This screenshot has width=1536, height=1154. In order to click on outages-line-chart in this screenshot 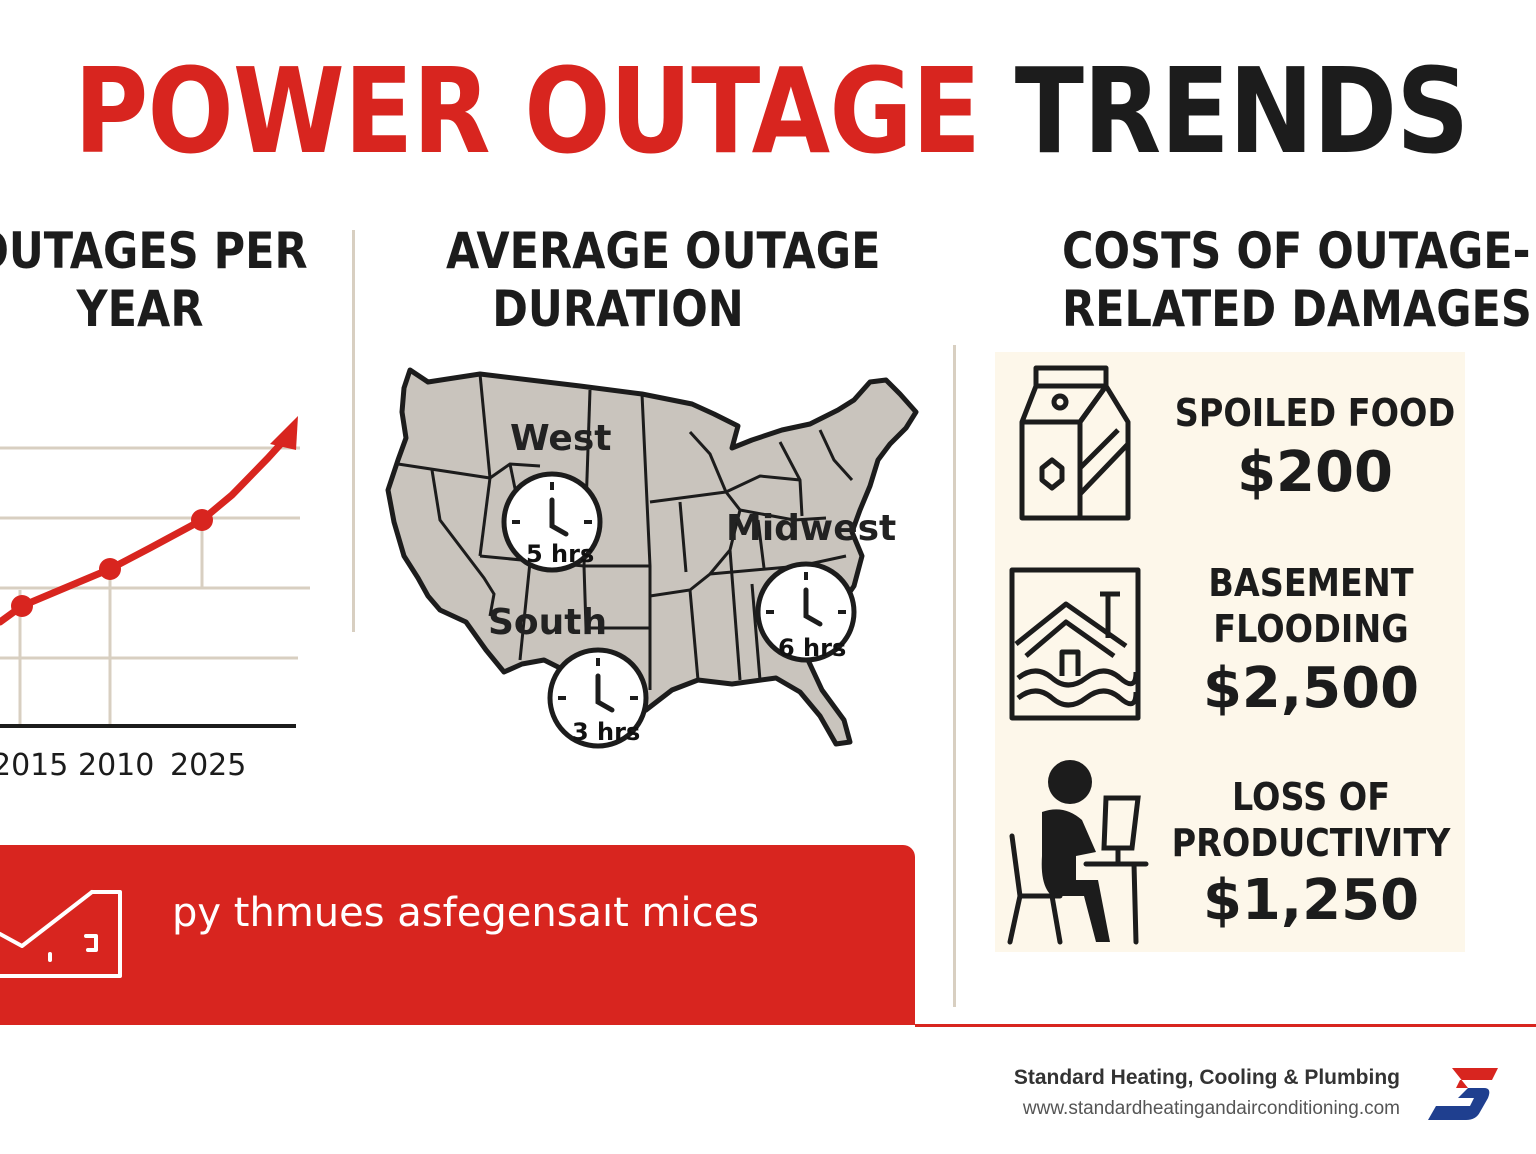, I will do `click(155, 572)`.